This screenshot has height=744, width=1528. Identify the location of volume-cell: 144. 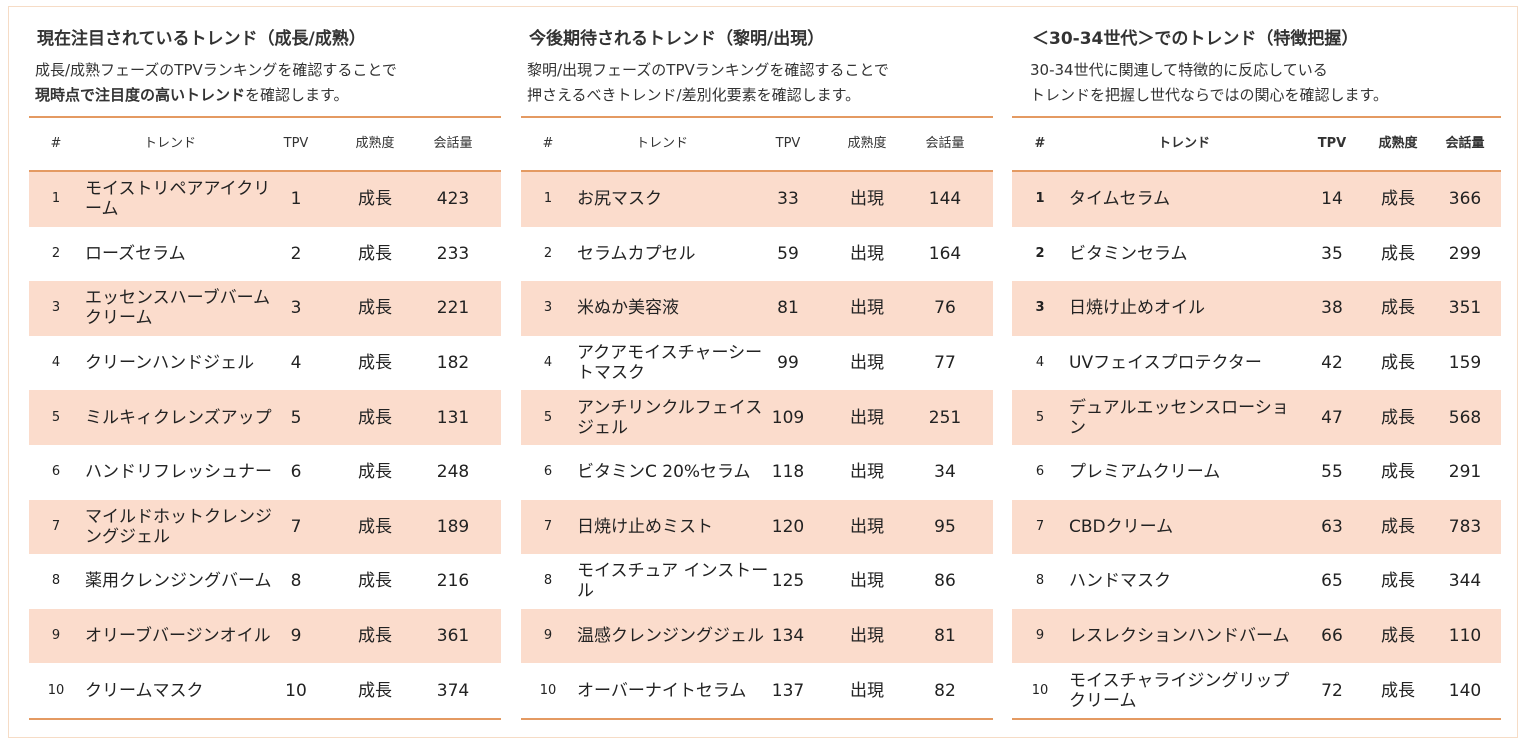
(945, 199).